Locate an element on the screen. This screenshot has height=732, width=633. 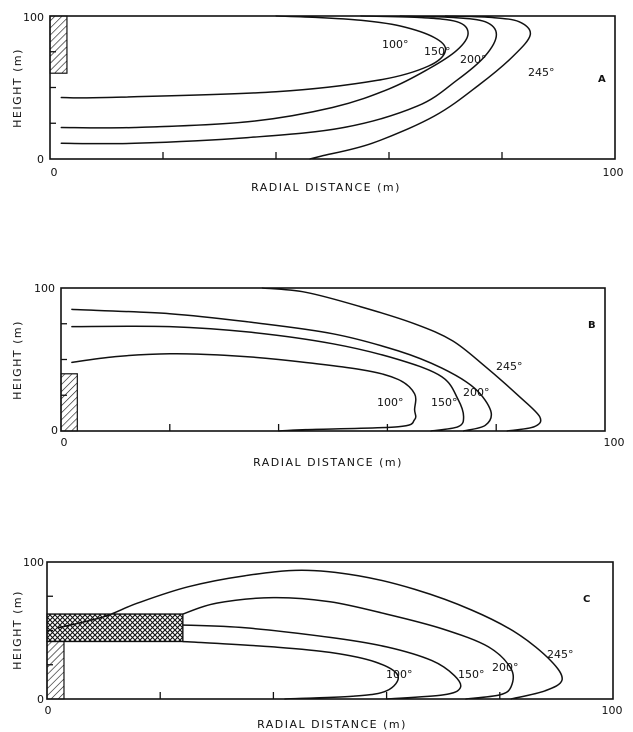
panel-c-contour-label-3: 200° is located at coordinates (505, 667).